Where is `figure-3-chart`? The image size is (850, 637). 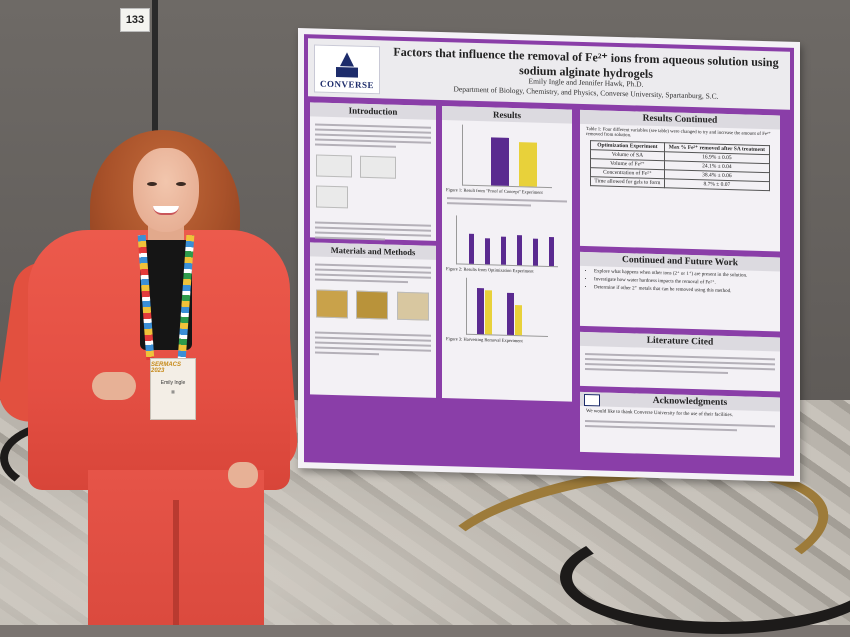 figure-3-chart is located at coordinates (507, 307).